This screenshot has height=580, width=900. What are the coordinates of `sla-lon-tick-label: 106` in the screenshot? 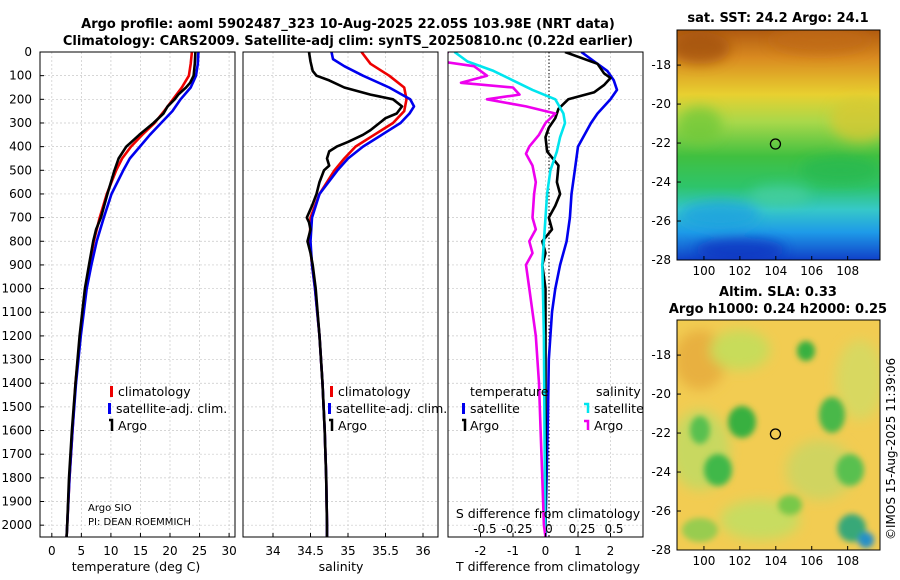 It's located at (811, 561).